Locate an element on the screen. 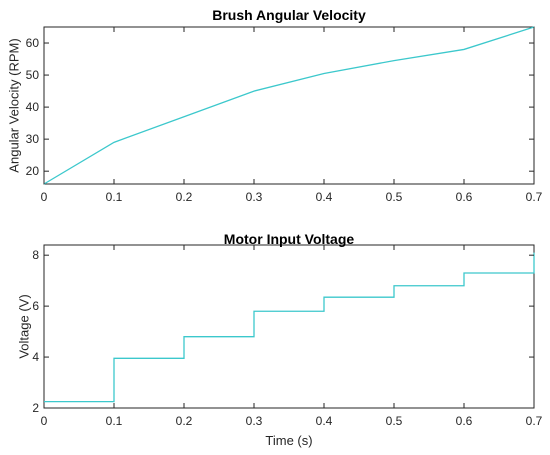  y-tick-label: 4 is located at coordinates (35, 357).